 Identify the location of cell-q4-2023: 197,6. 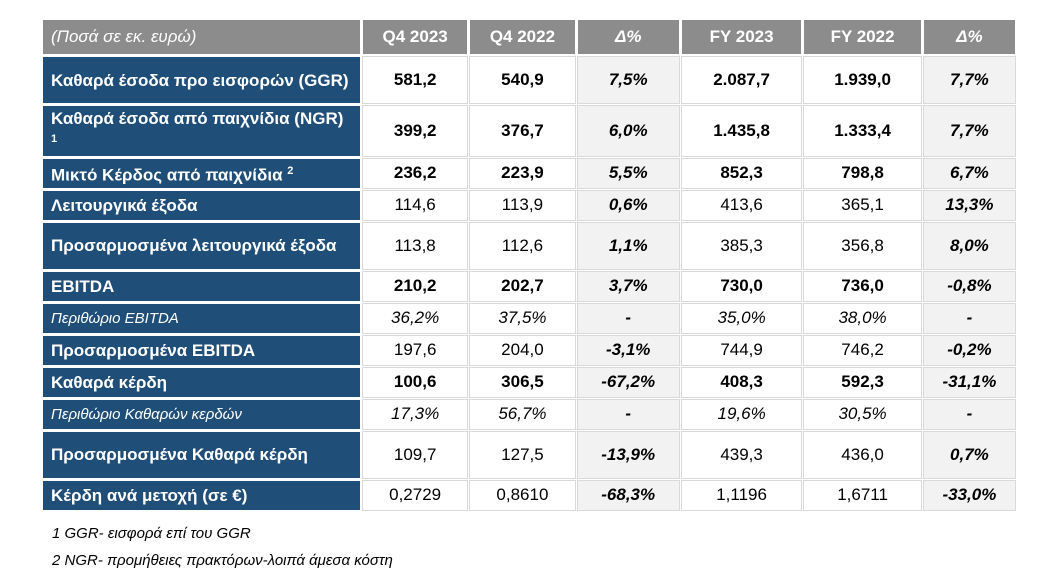
(415, 350).